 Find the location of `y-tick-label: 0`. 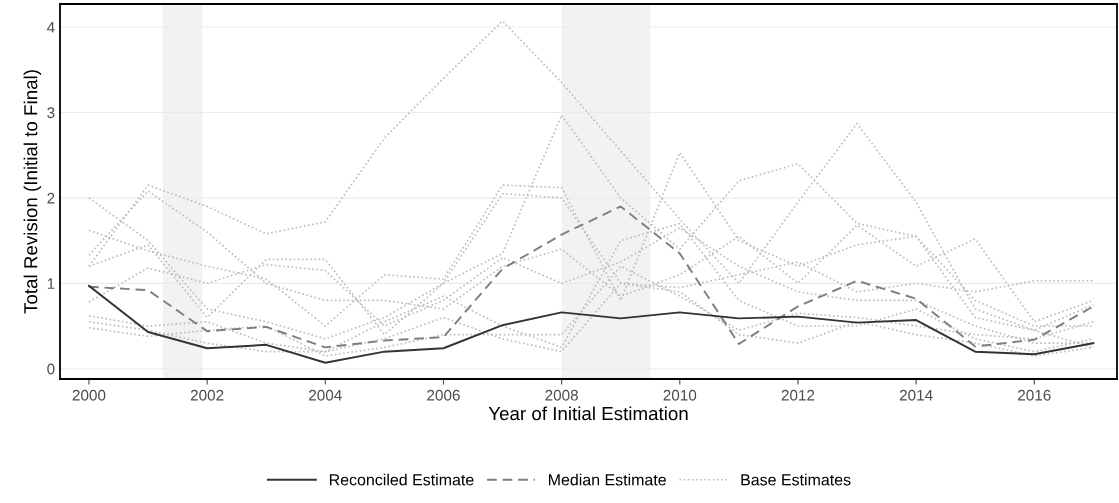

y-tick-label: 0 is located at coordinates (51, 369).